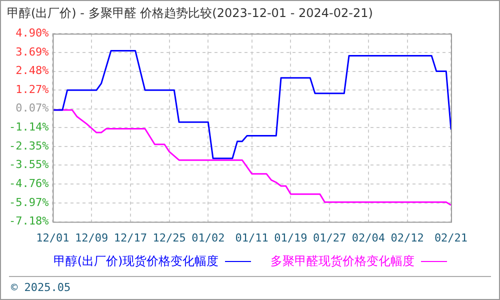 The width and height of the screenshot is (500, 300). I want to click on x-tick-label: 02/04, so click(369, 237).